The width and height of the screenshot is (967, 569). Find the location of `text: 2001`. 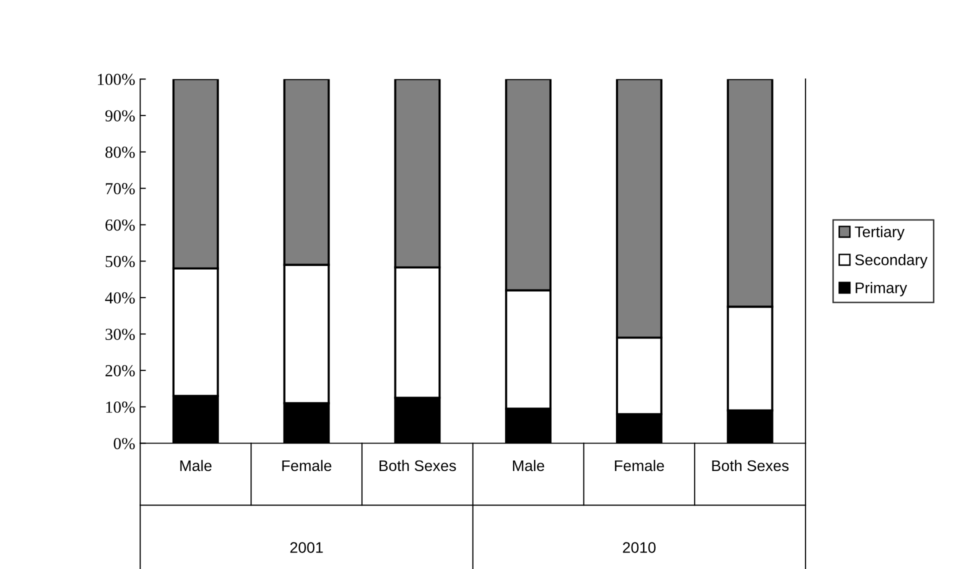

text: 2001 is located at coordinates (306, 547).